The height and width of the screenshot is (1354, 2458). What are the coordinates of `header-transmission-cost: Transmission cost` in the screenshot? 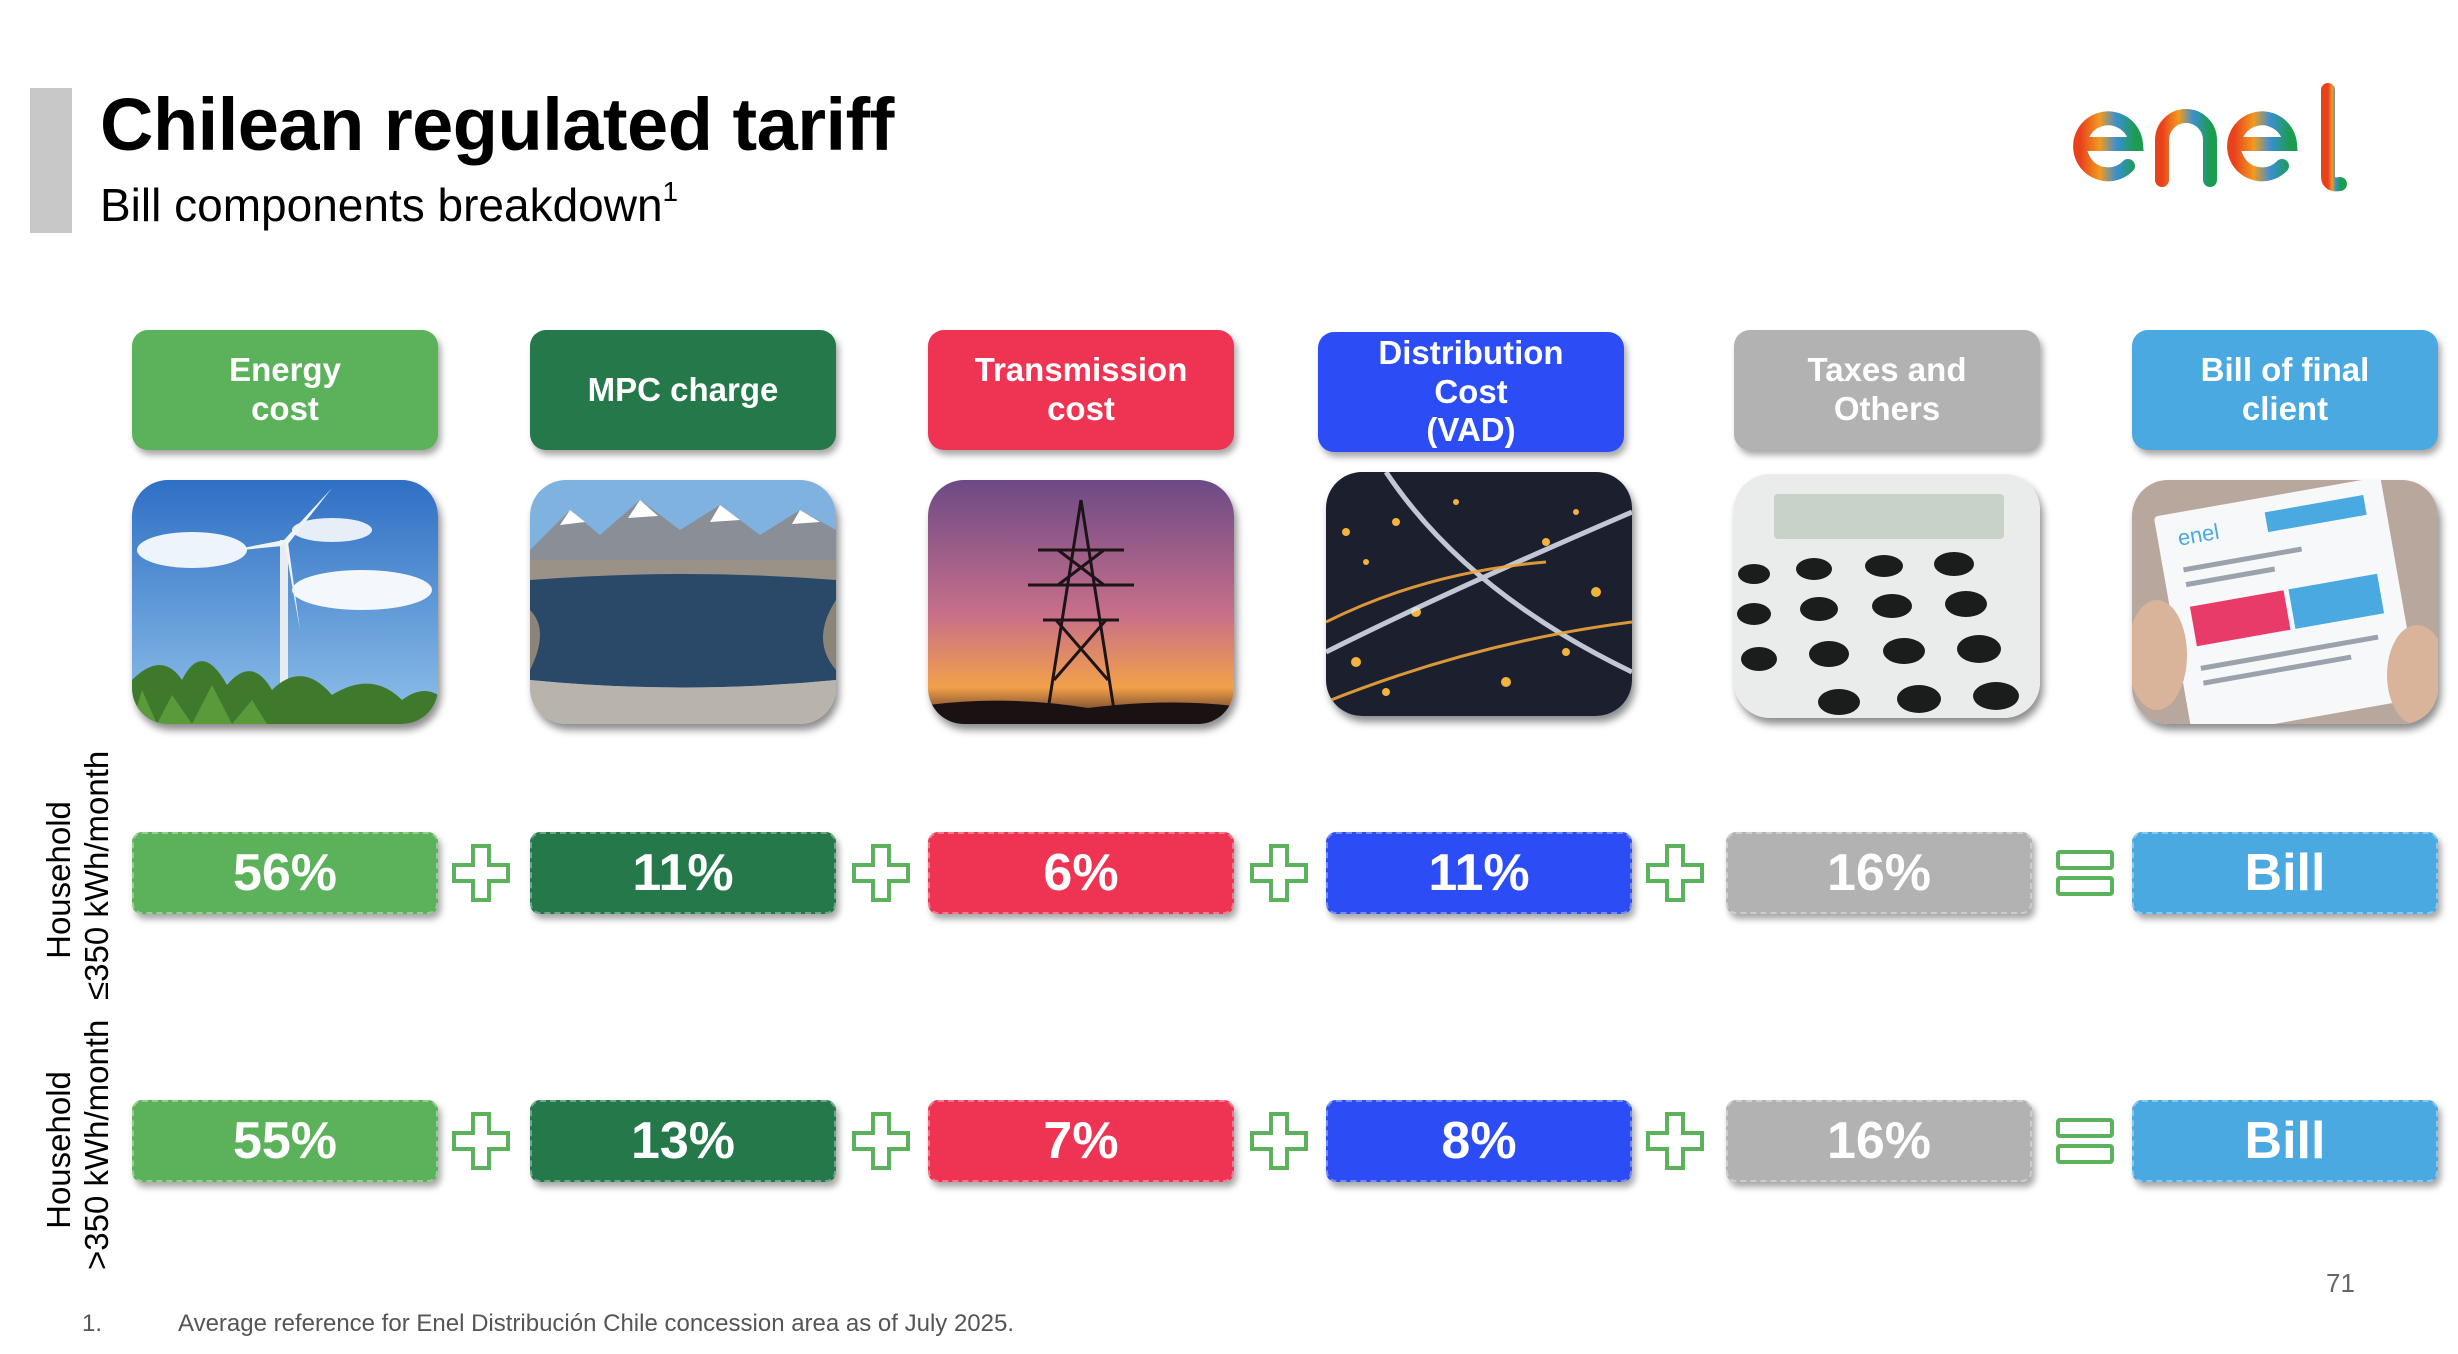 It's located at (1081, 390).